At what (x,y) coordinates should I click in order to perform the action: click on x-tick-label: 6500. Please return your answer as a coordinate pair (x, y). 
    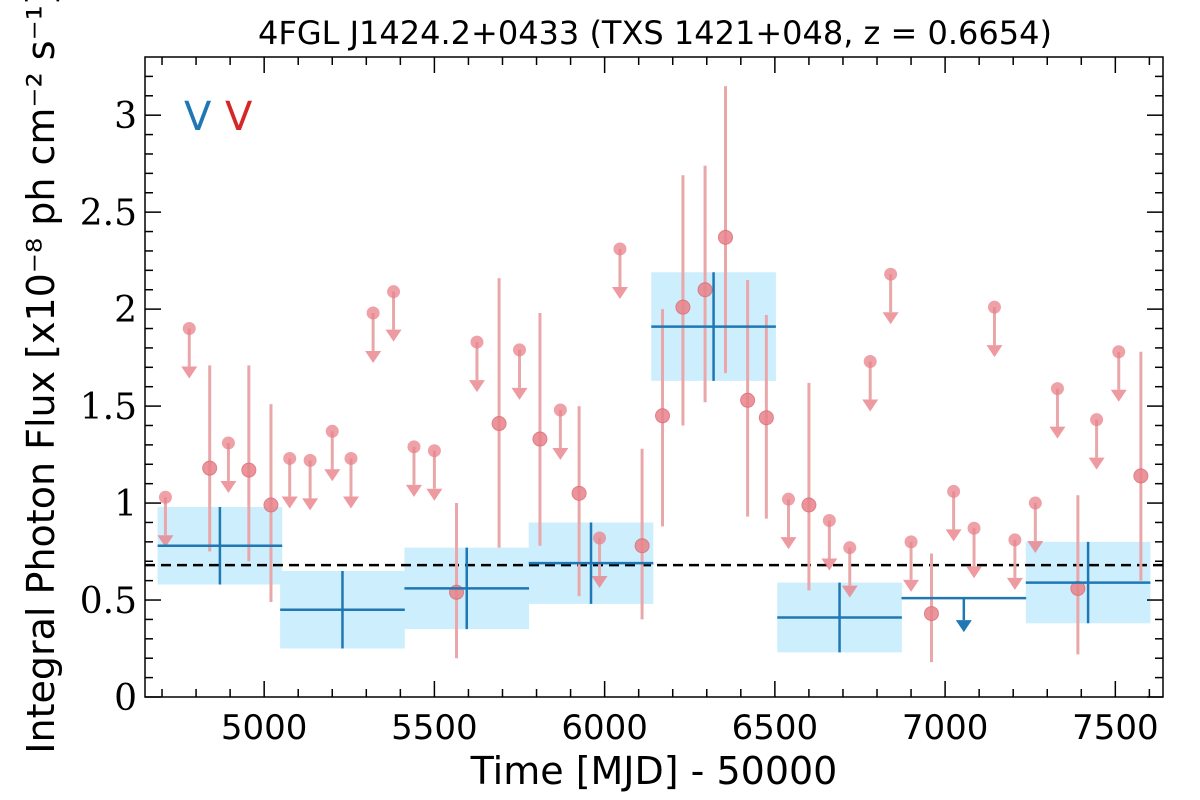
    Looking at the image, I should click on (775, 728).